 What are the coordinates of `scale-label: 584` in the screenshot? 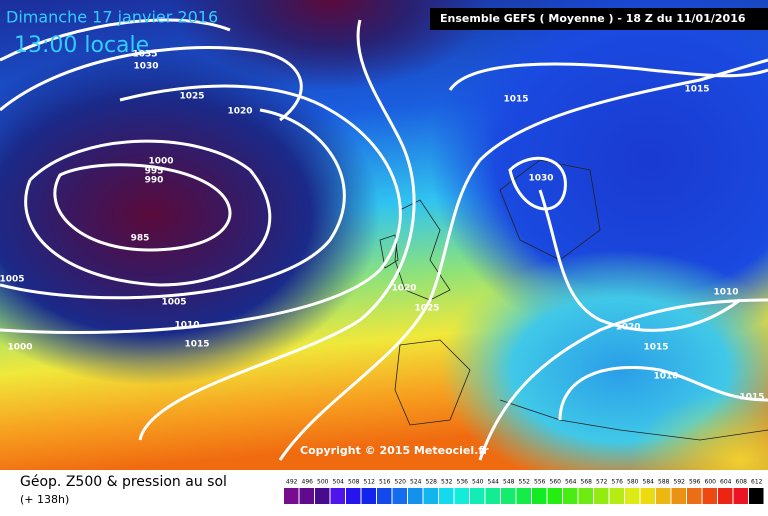 It's located at (649, 482).